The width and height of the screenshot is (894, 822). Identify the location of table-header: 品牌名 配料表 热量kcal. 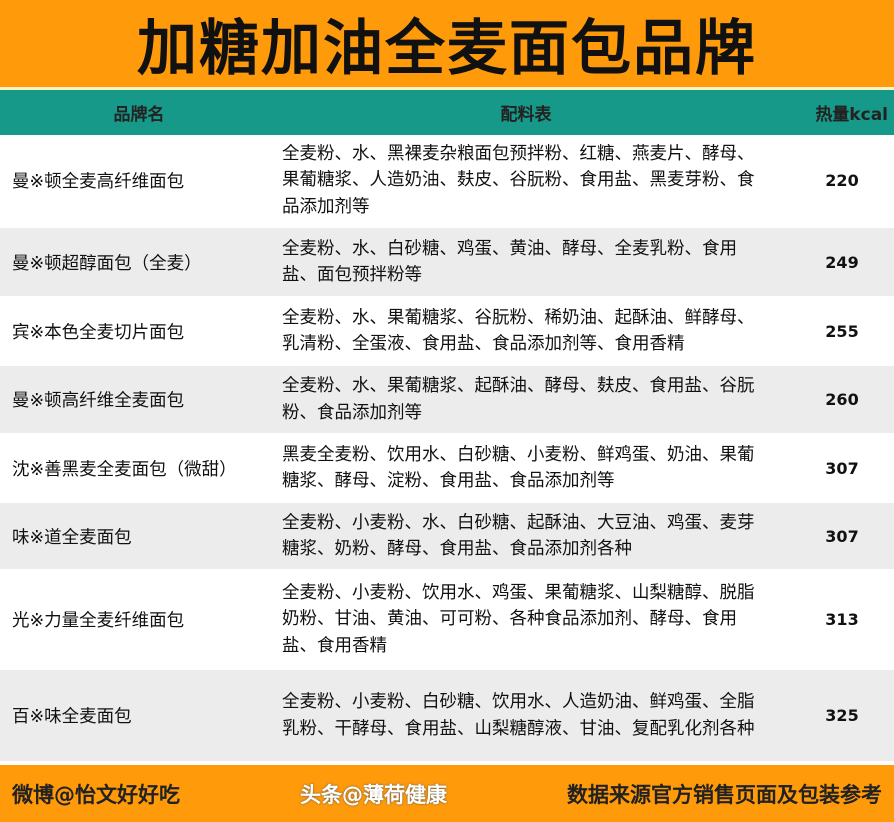
(447, 112).